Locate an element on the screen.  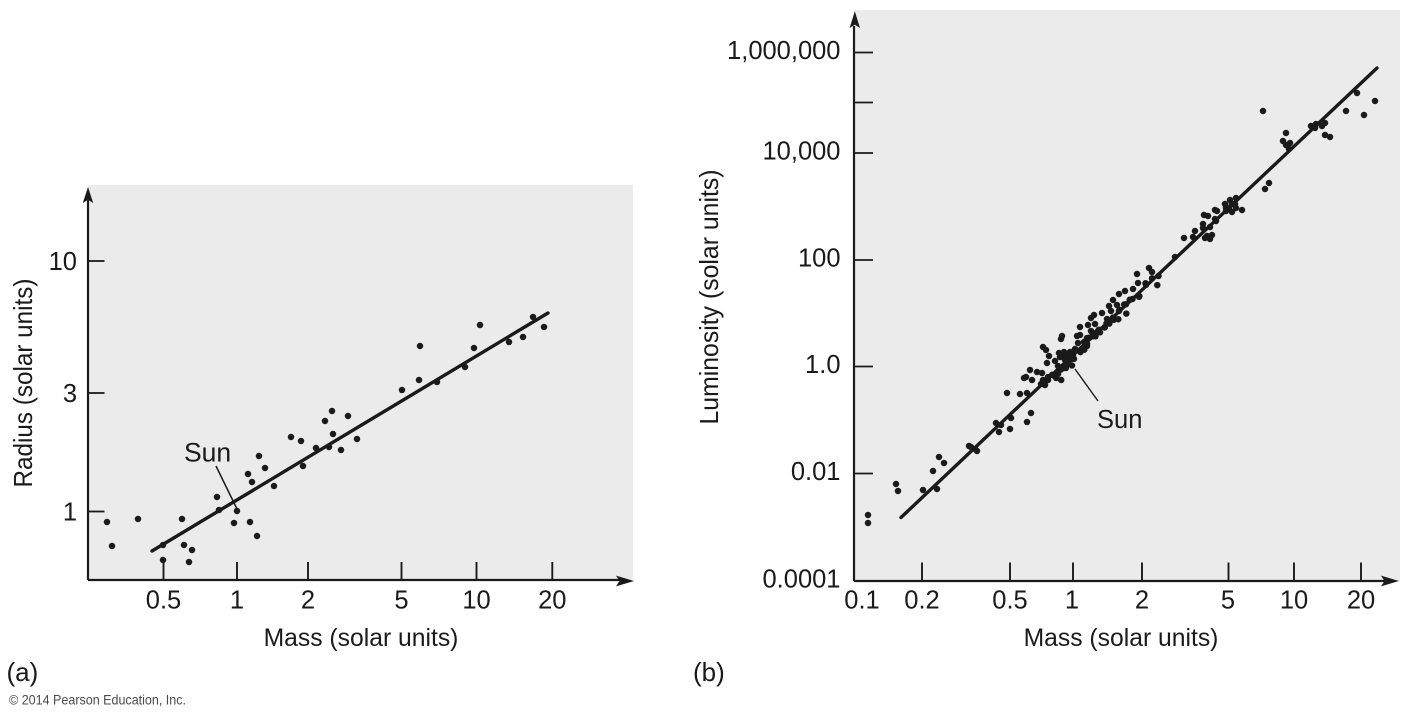
svg-text: 3 is located at coordinates (70, 394).